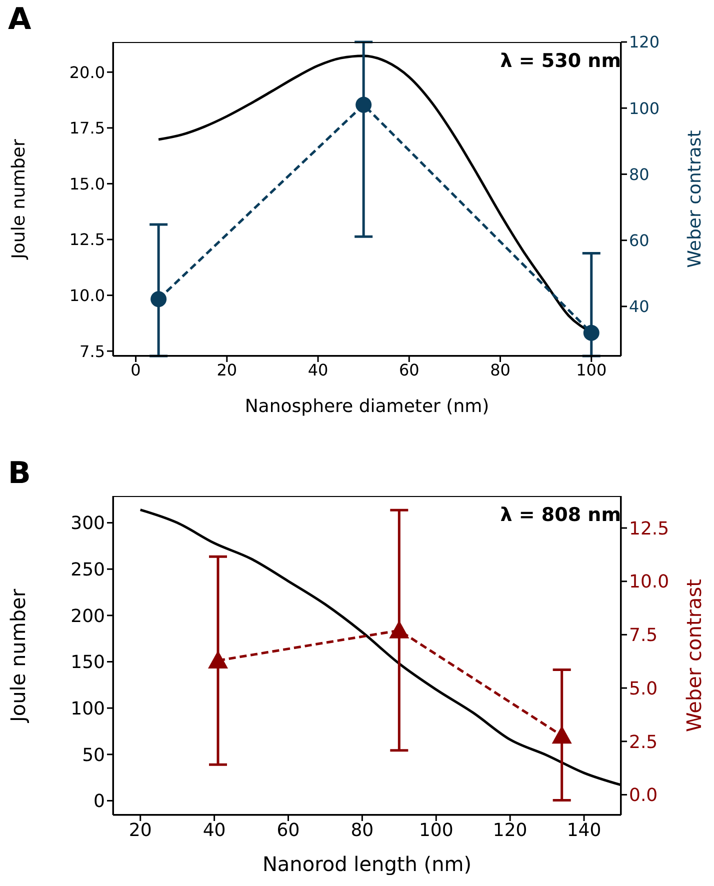 This screenshot has height=886, width=714. Describe the element at coordinates (87, 663) in the screenshot. I see `y-tick-label: 150` at that location.